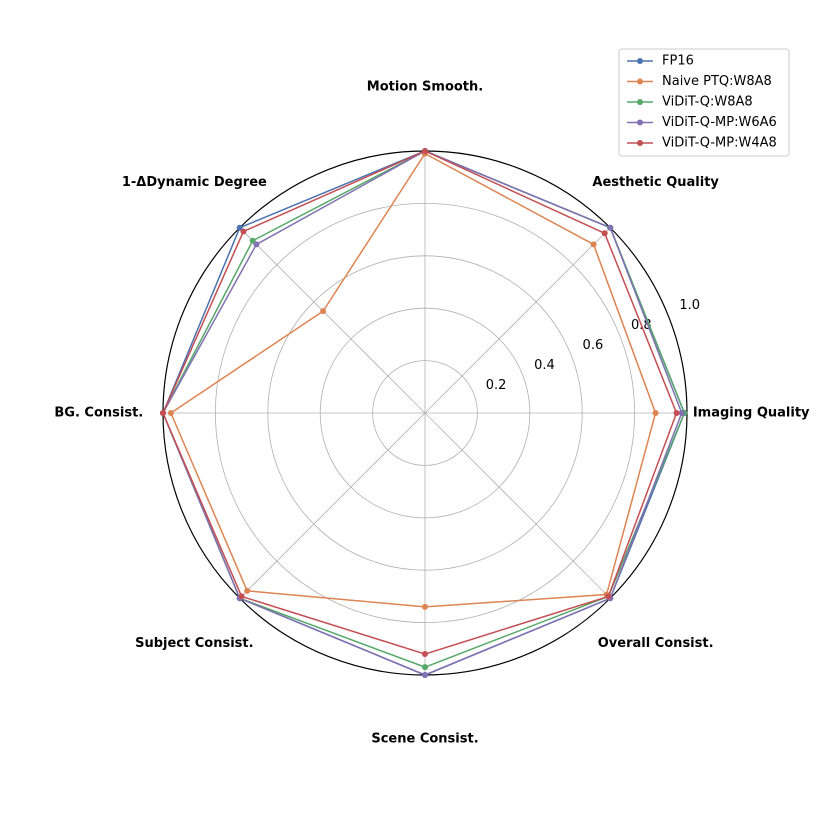 This screenshot has height=830, width=830. I want to click on axis-label-imaging-quality: Imaging Quality, so click(751, 413).